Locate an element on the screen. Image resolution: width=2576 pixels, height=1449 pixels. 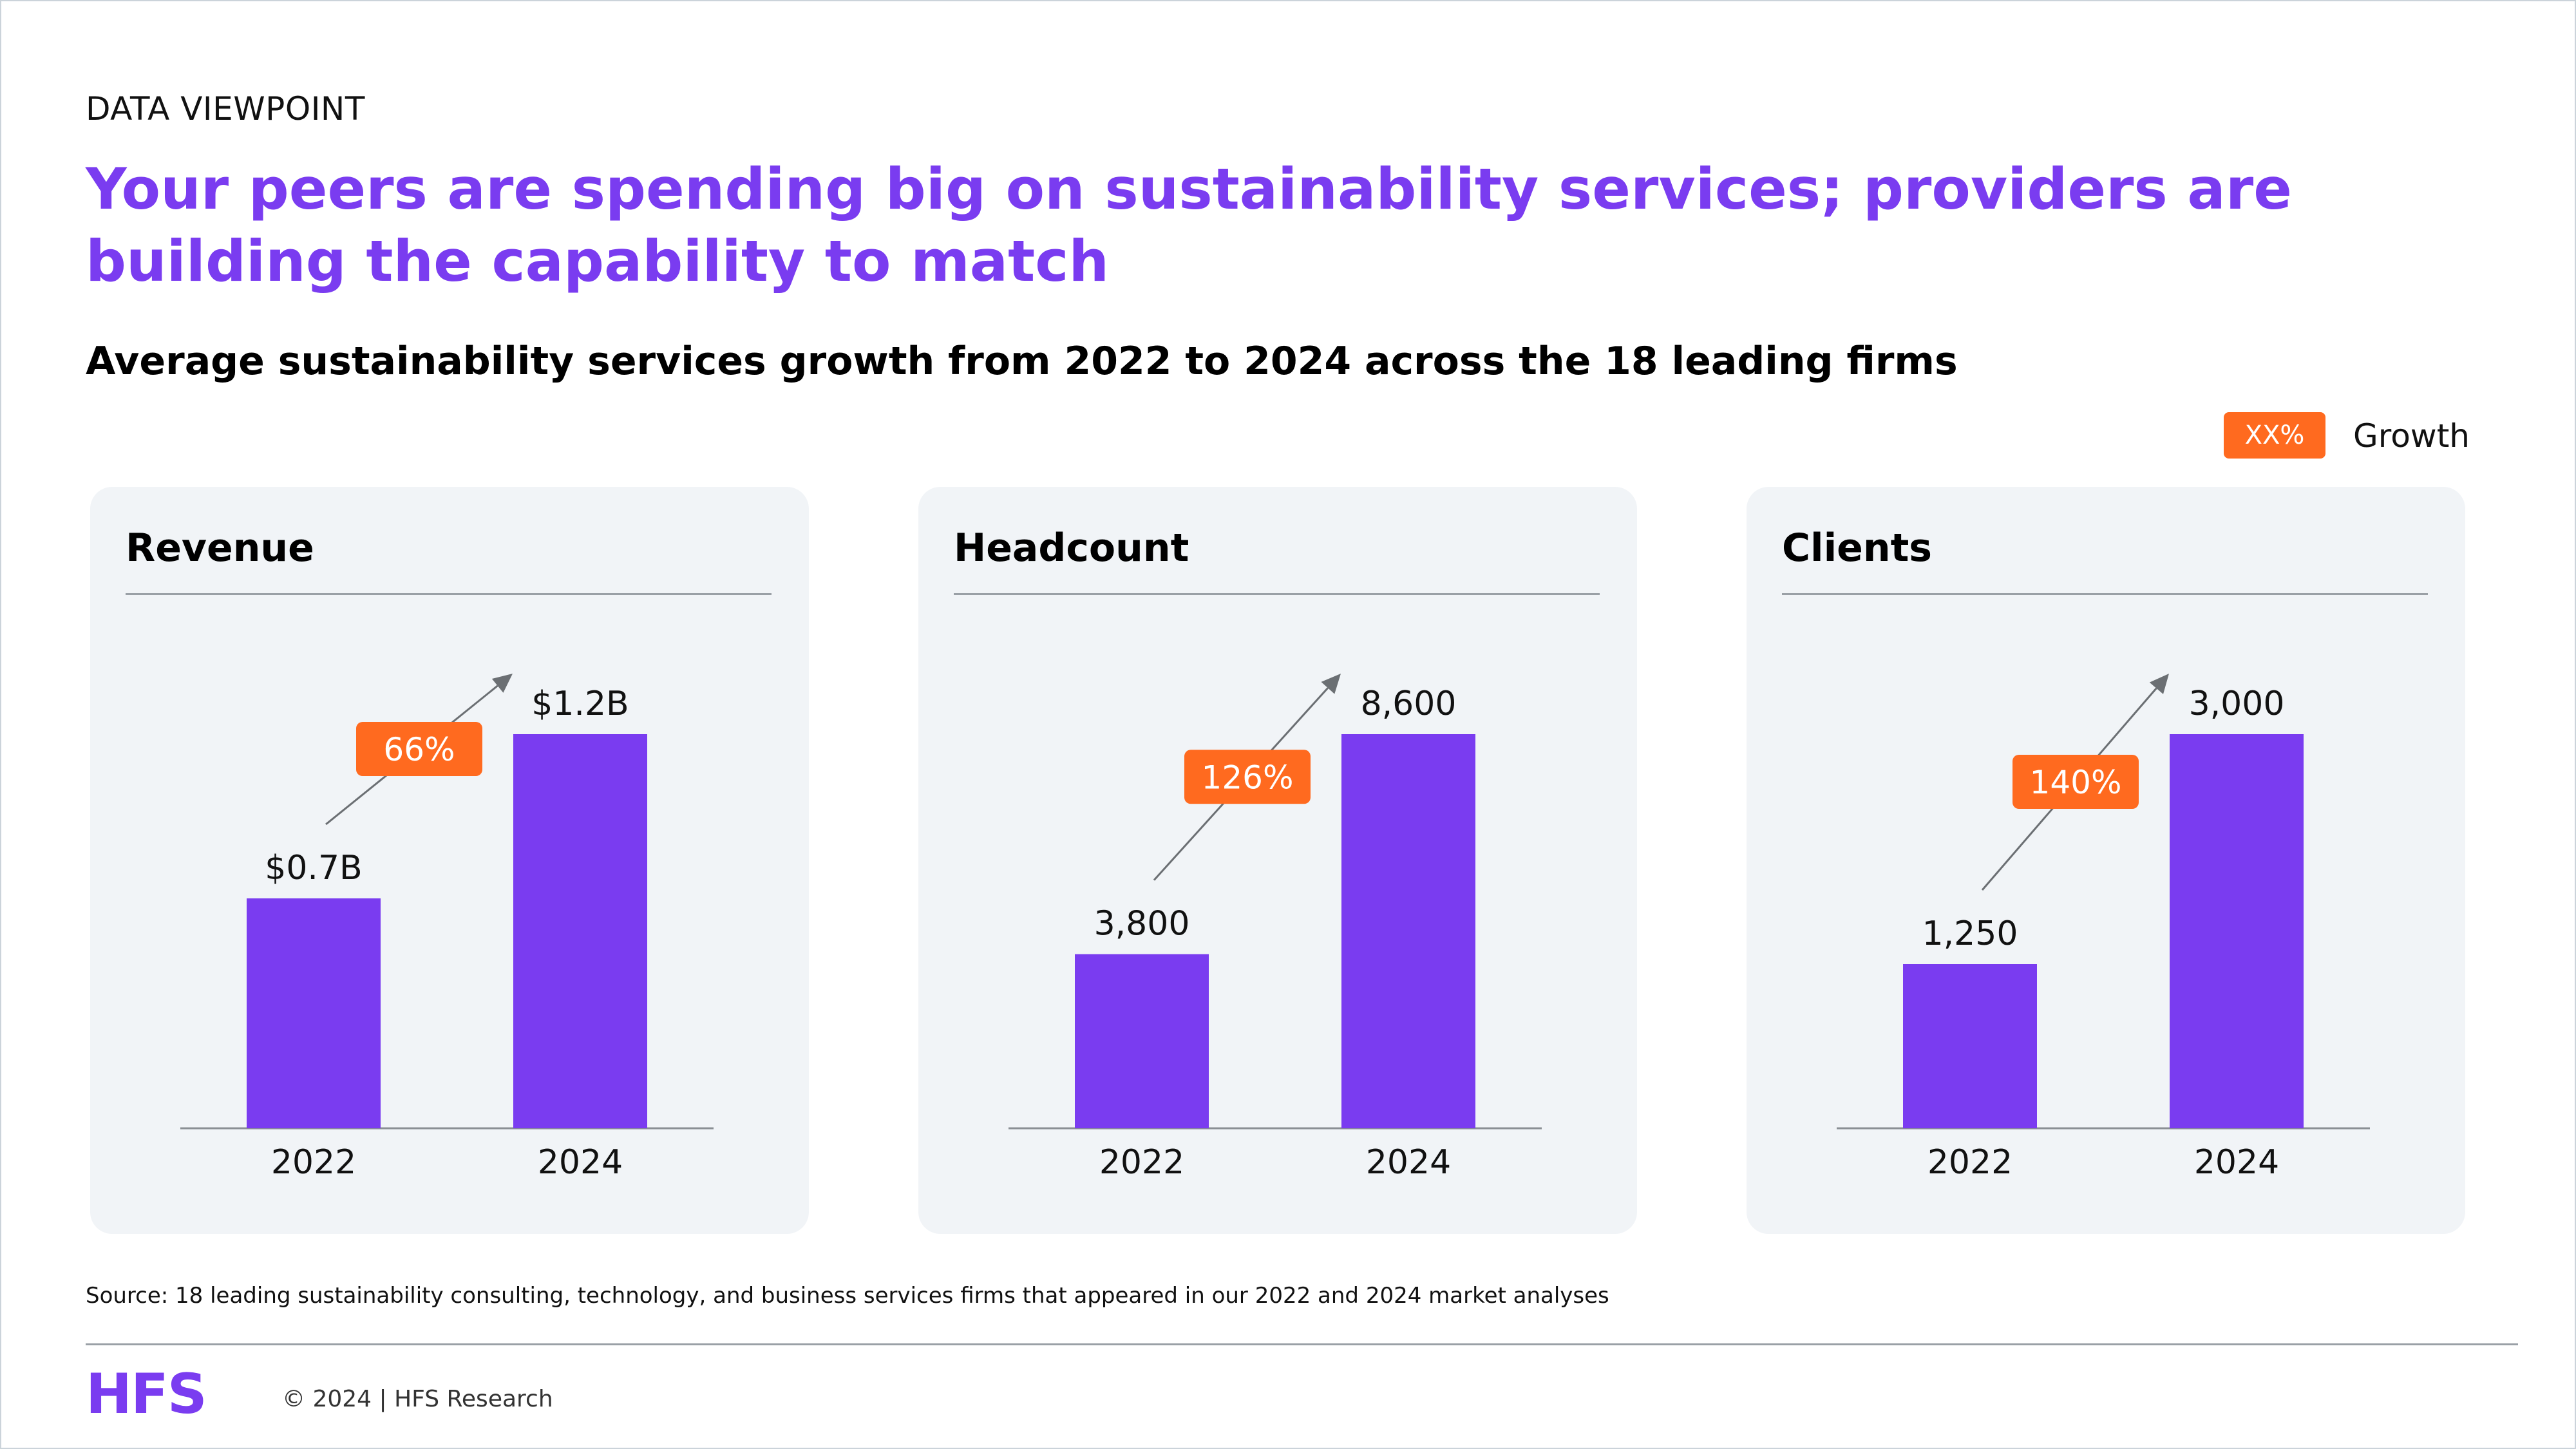
legend-label: Growth is located at coordinates (2411, 436).